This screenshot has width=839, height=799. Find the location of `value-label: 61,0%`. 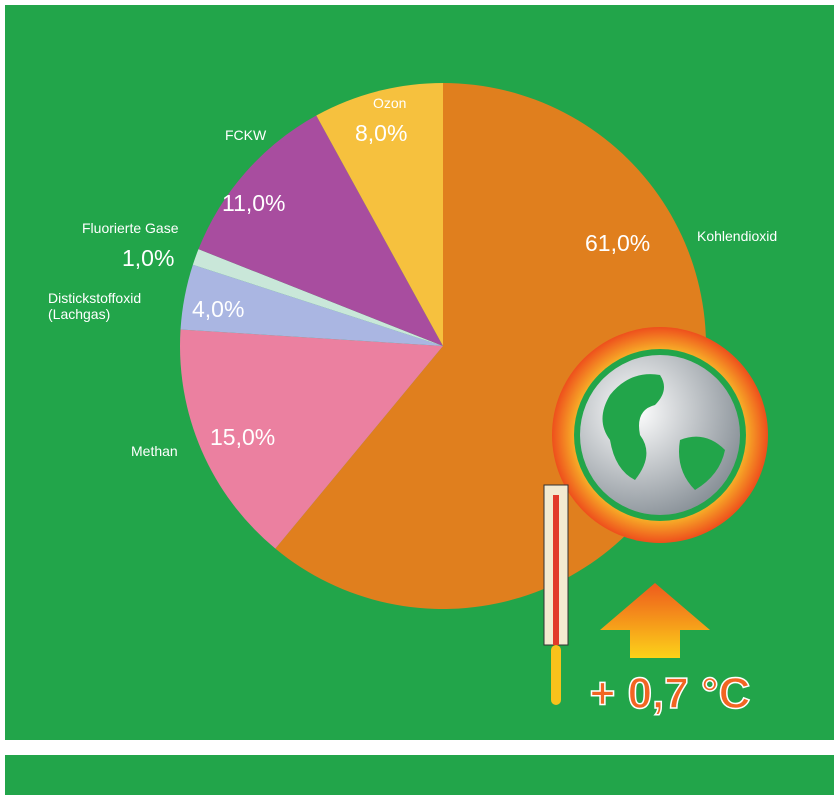

value-label: 61,0% is located at coordinates (618, 243).